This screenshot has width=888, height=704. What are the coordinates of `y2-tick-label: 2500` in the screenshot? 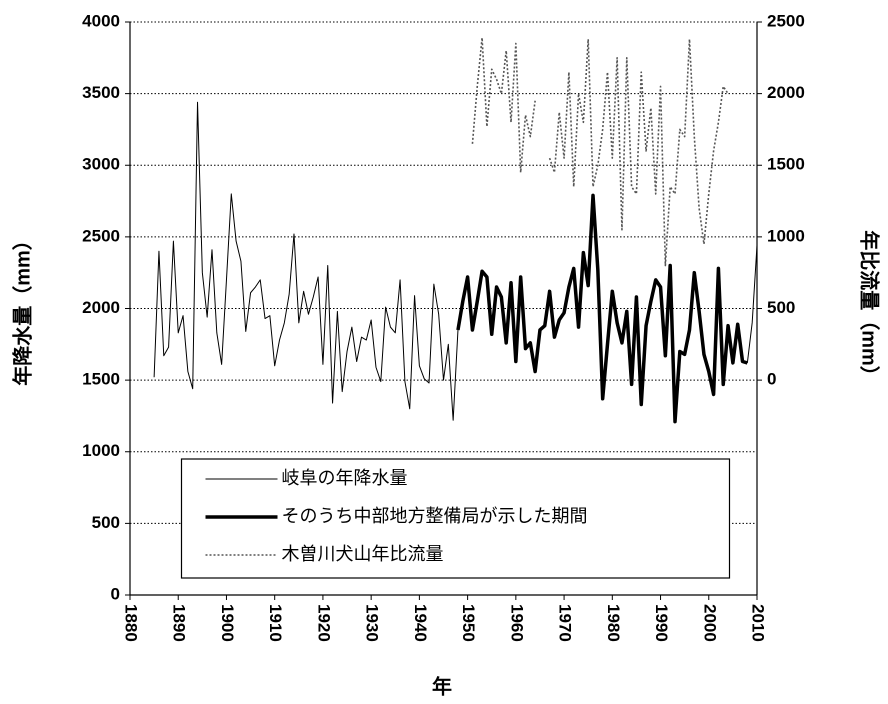 It's located at (786, 20).